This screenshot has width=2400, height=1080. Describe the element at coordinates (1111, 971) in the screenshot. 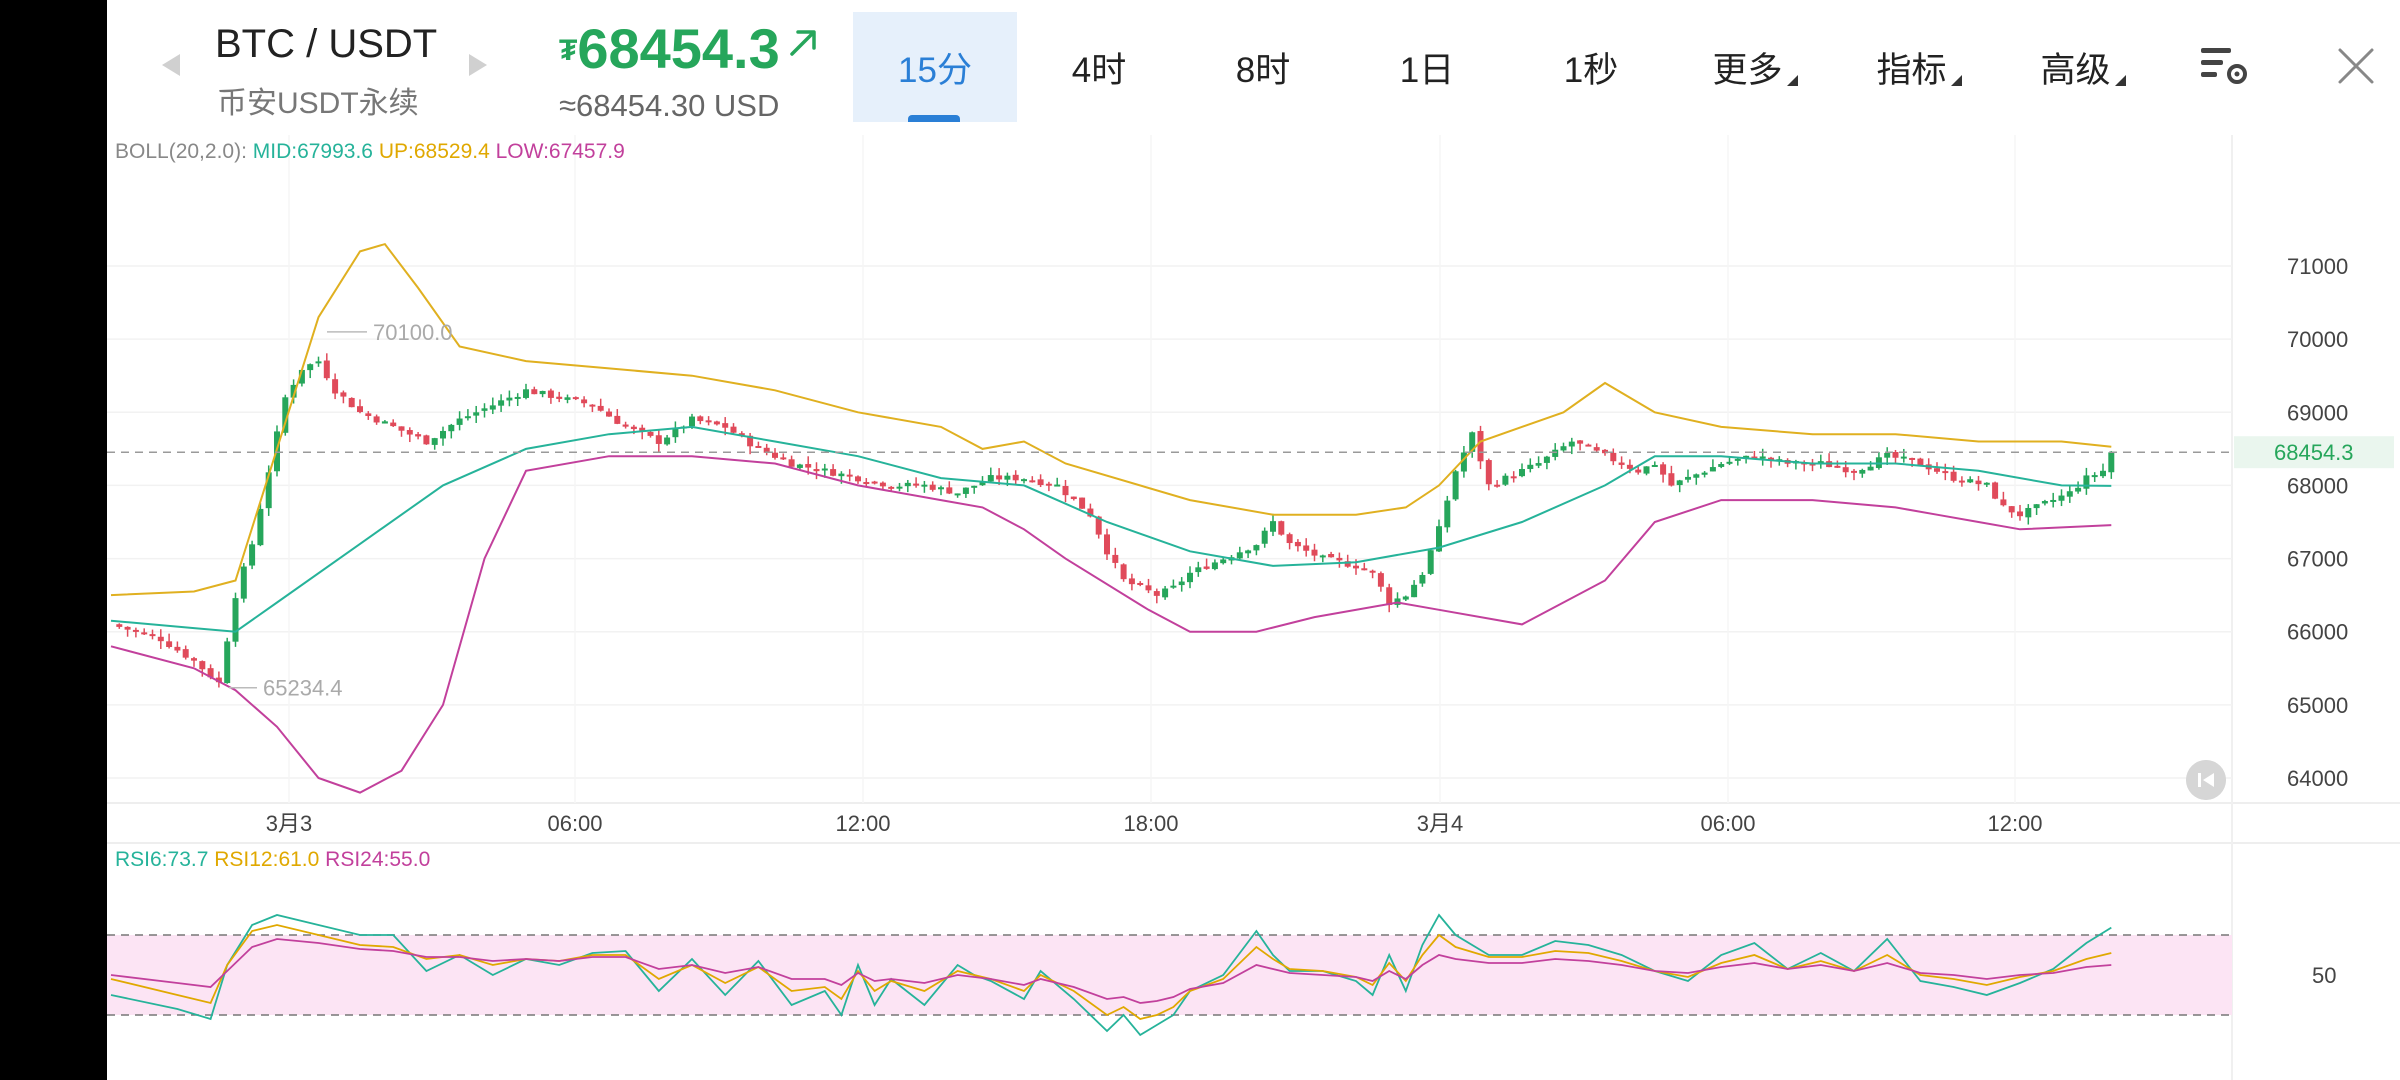

I see `rsi-line-rsi24` at that location.